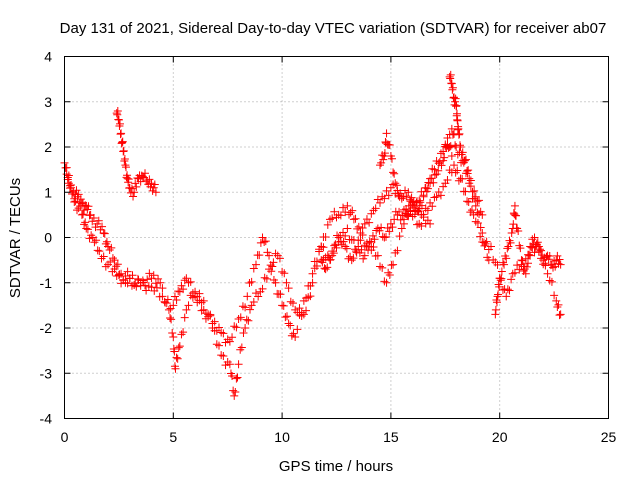  Describe the element at coordinates (46, 419) in the screenshot. I see `y-tick-label: -4` at that location.